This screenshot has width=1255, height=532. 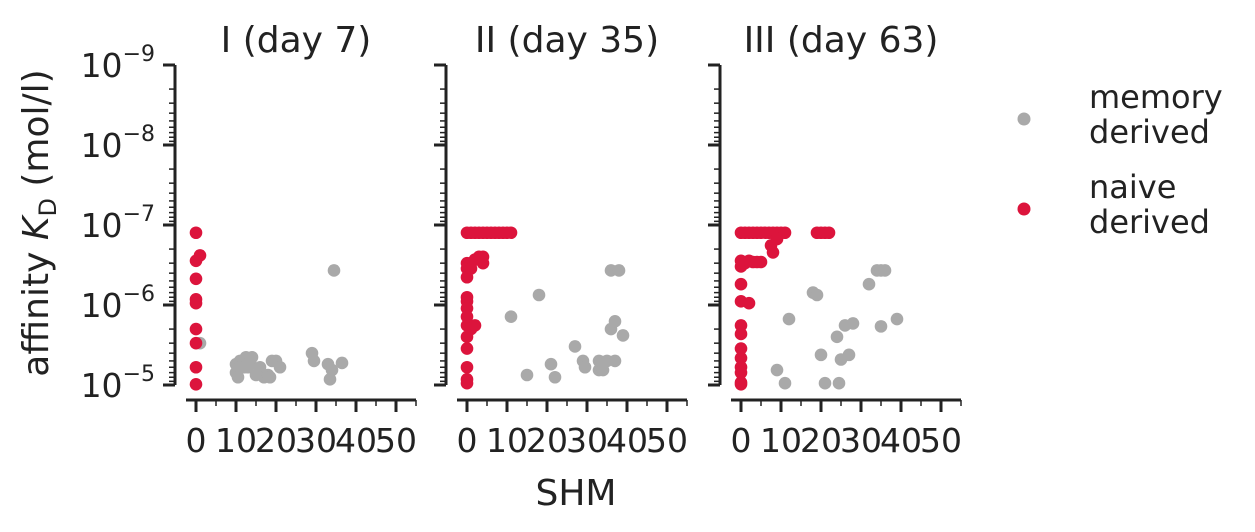 I want to click on y-tick-label: 10⁻⁸, so click(x=118, y=143).